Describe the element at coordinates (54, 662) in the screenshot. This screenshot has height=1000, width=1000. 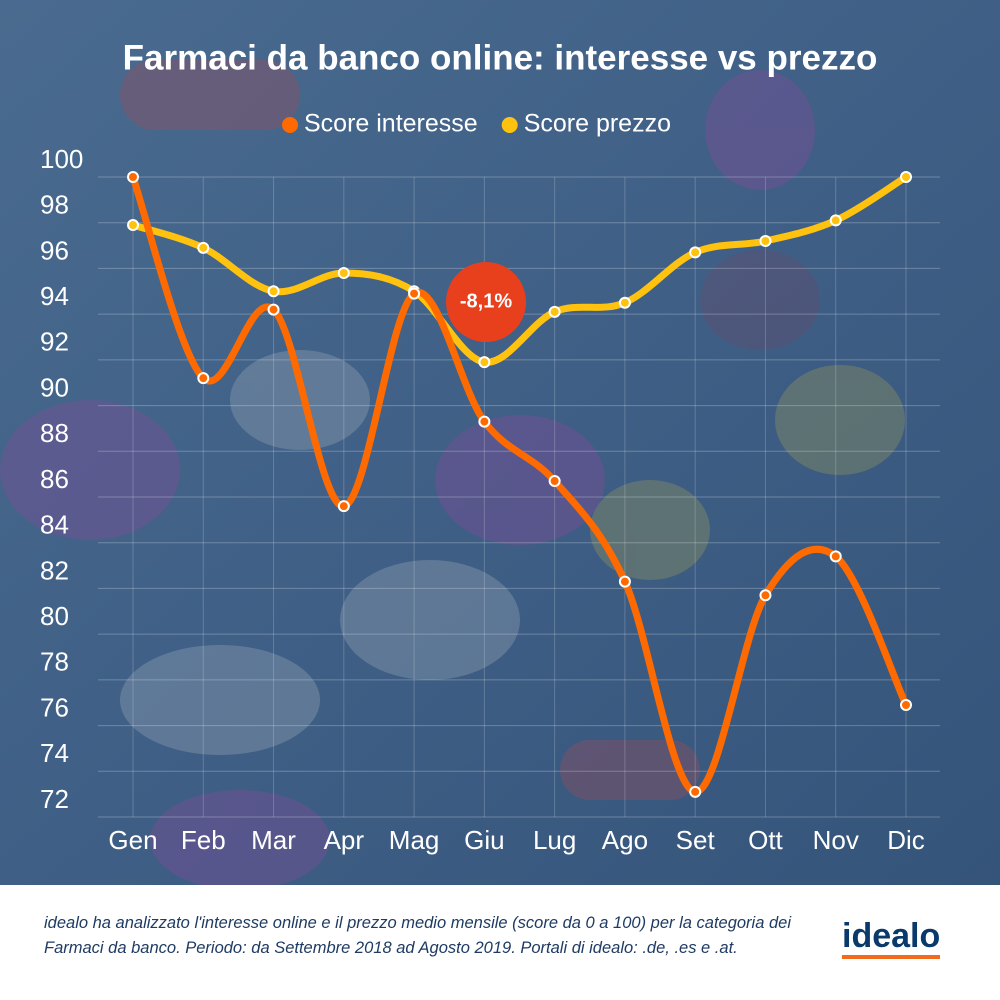
I see `y-tick-label: 78` at that location.